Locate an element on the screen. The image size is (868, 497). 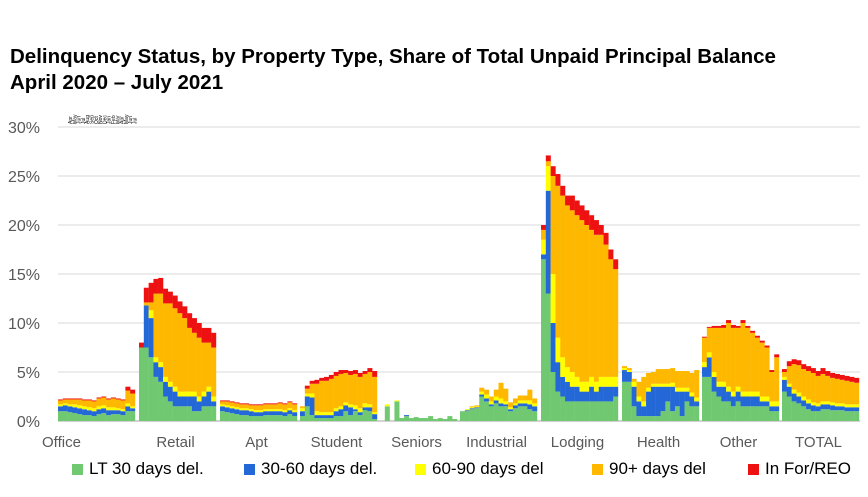
month-label: Jan is located at coordinates (110, 120).